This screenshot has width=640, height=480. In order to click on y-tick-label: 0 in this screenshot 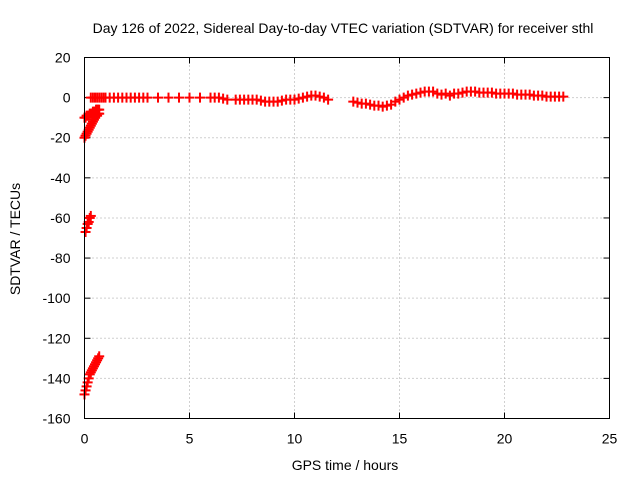, I will do `click(67, 98)`.